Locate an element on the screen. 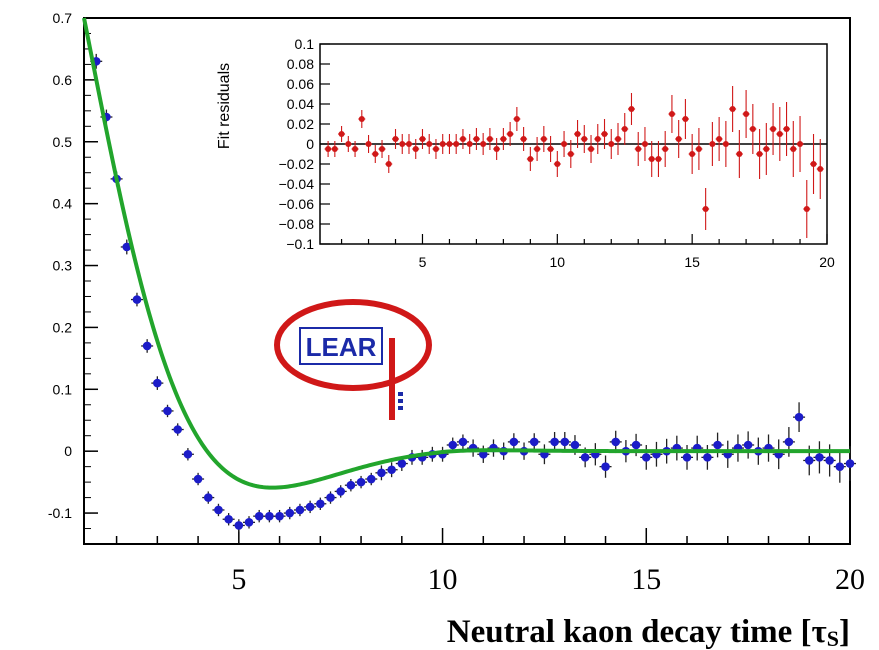 This screenshot has width=879, height=650. inset-y-tick-label: 0 is located at coordinates (310, 144).